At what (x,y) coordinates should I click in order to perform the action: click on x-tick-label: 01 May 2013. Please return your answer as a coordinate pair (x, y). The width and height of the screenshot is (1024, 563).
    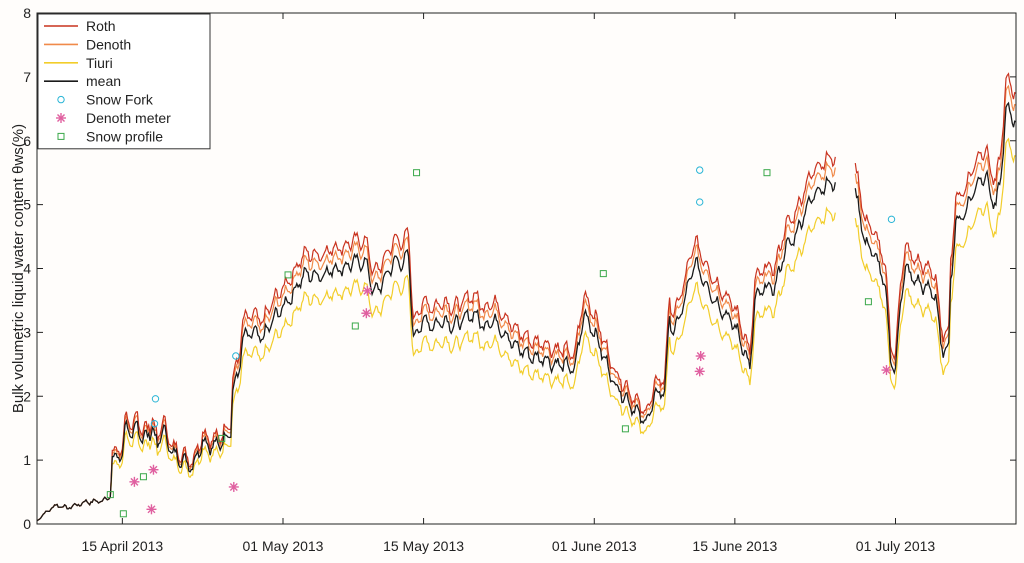
    Looking at the image, I should click on (283, 546).